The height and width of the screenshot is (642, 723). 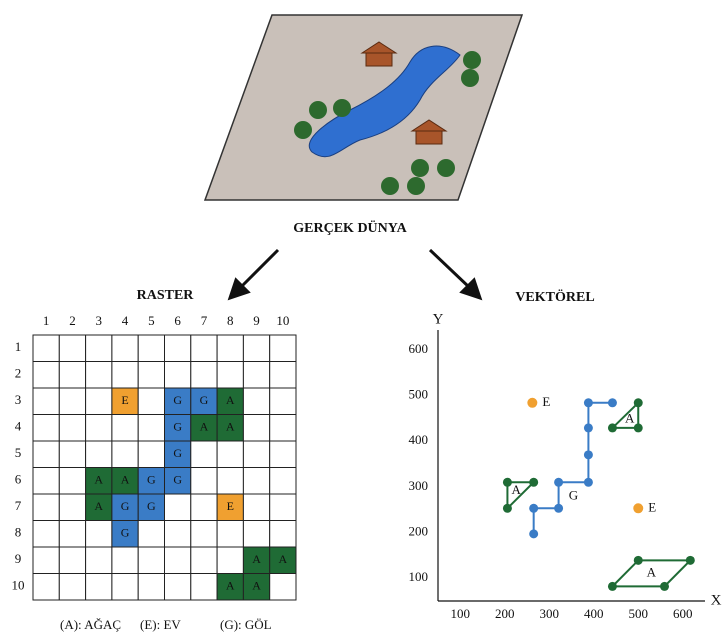 I want to click on row-label: 4, so click(x=18, y=426).